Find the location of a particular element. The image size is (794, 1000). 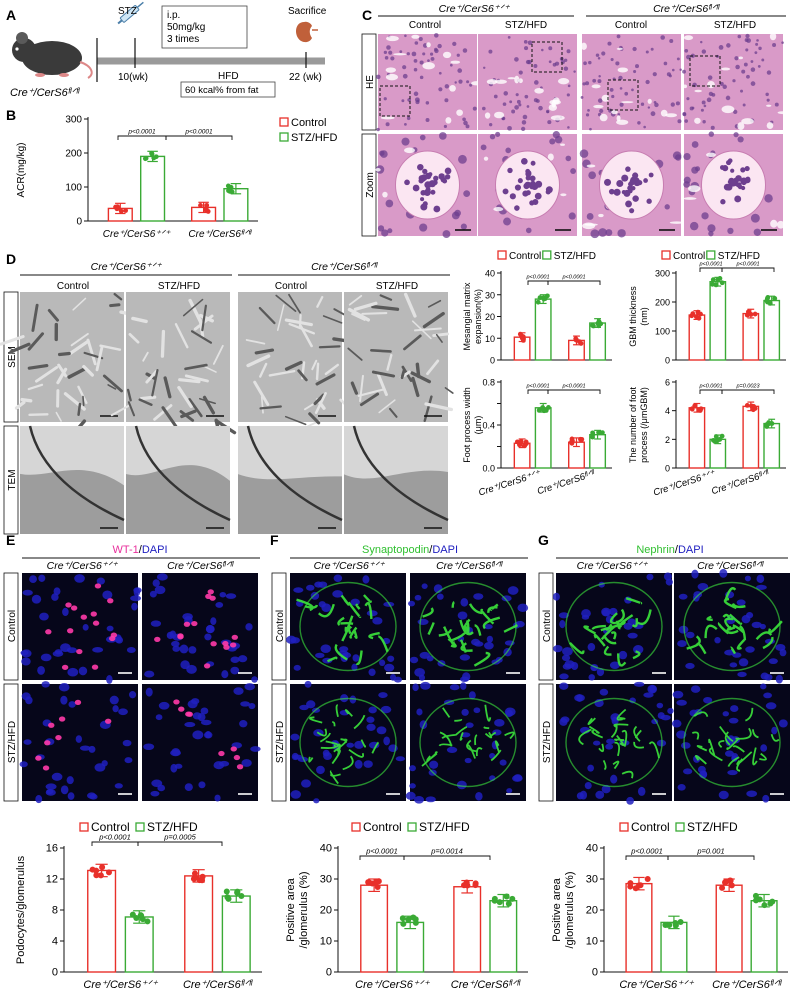

y-axis-label: Foot process width is located at coordinates (467, 425).